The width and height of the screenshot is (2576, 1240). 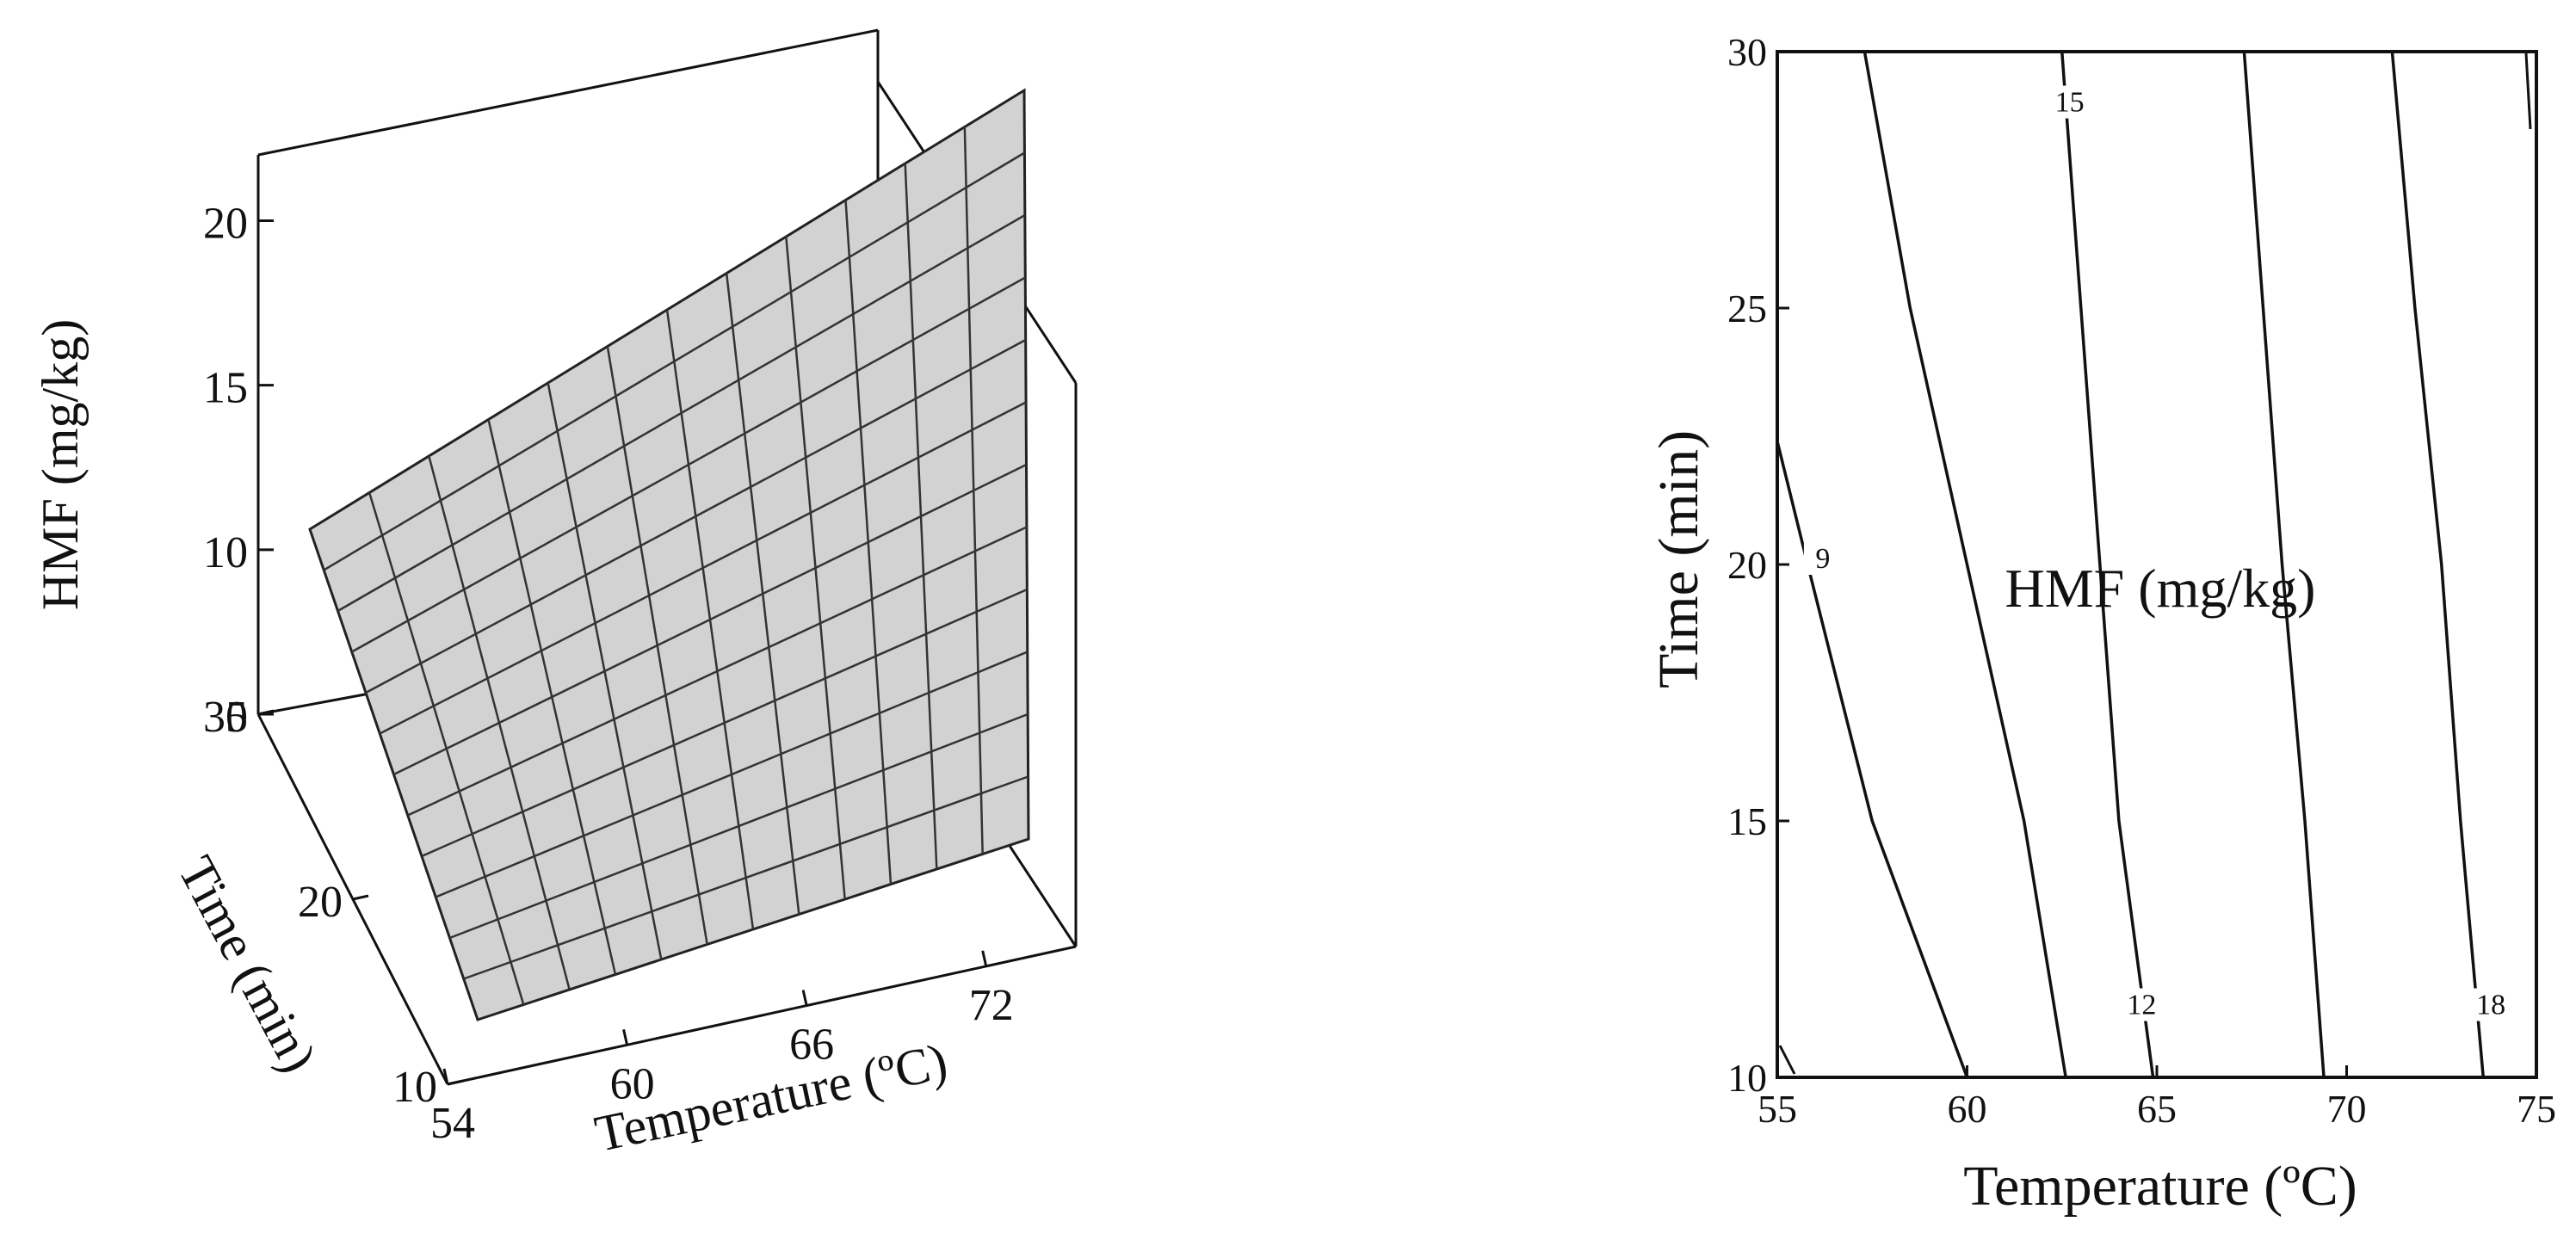 What do you see at coordinates (2347, 1109) in the screenshot?
I see `contour-x-tick-label: 70` at bounding box center [2347, 1109].